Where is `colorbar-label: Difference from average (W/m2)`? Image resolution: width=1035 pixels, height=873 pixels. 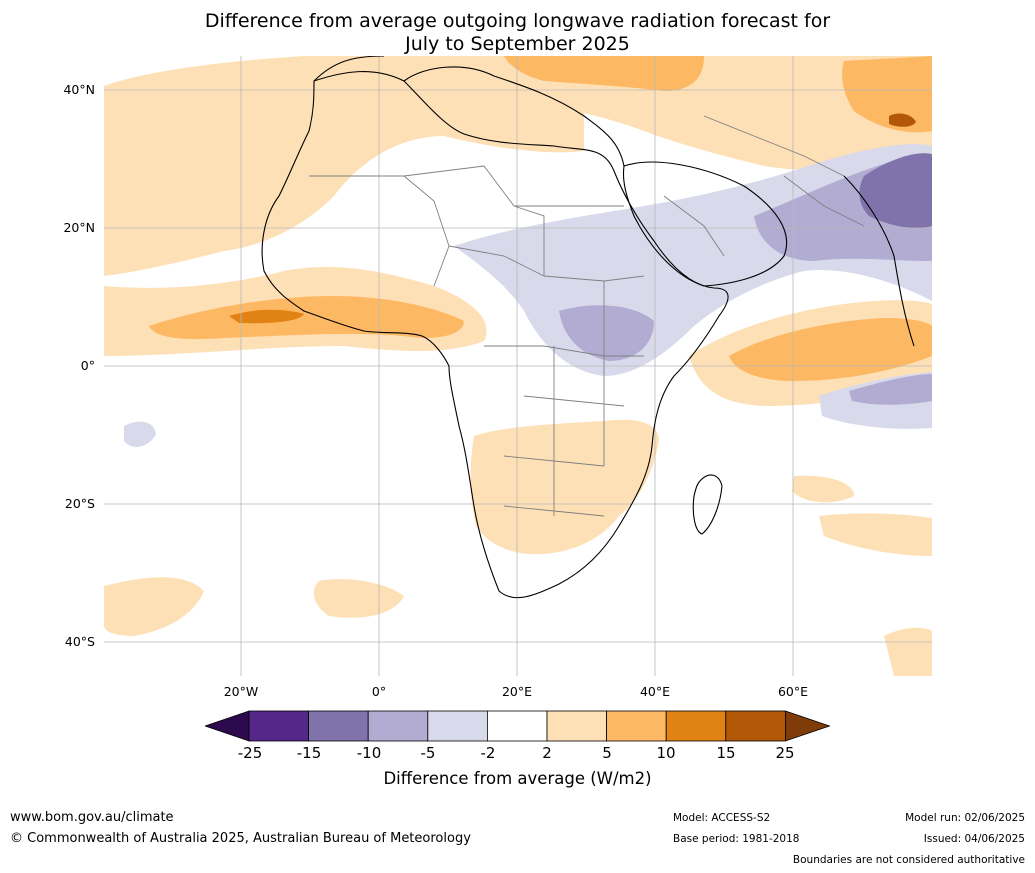
colorbar-label: Difference from average (W/m2) is located at coordinates (517, 778).